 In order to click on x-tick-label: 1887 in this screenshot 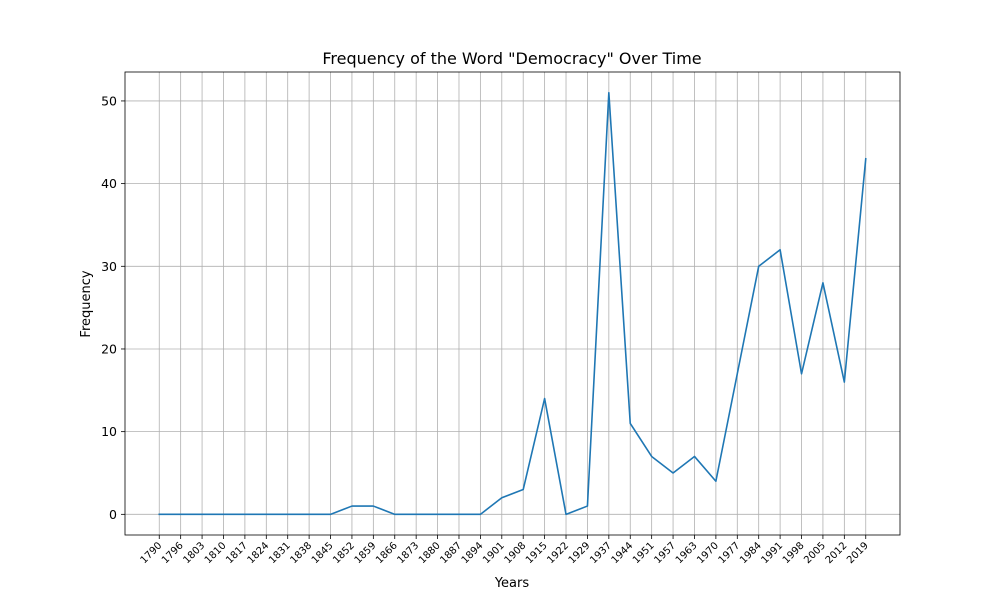, I will do `click(451, 553)`.